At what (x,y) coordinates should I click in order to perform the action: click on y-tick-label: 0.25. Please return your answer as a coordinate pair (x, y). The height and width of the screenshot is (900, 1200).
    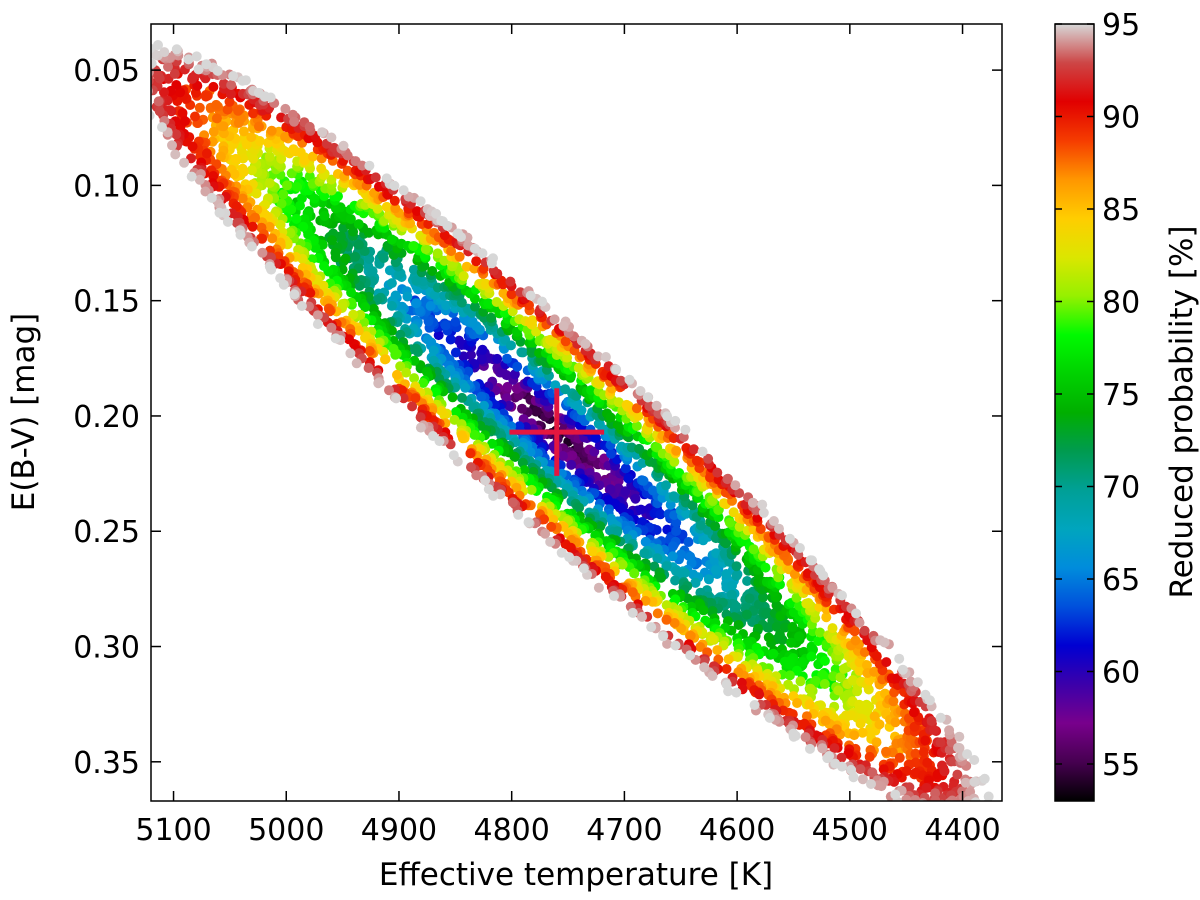
    Looking at the image, I should click on (106, 532).